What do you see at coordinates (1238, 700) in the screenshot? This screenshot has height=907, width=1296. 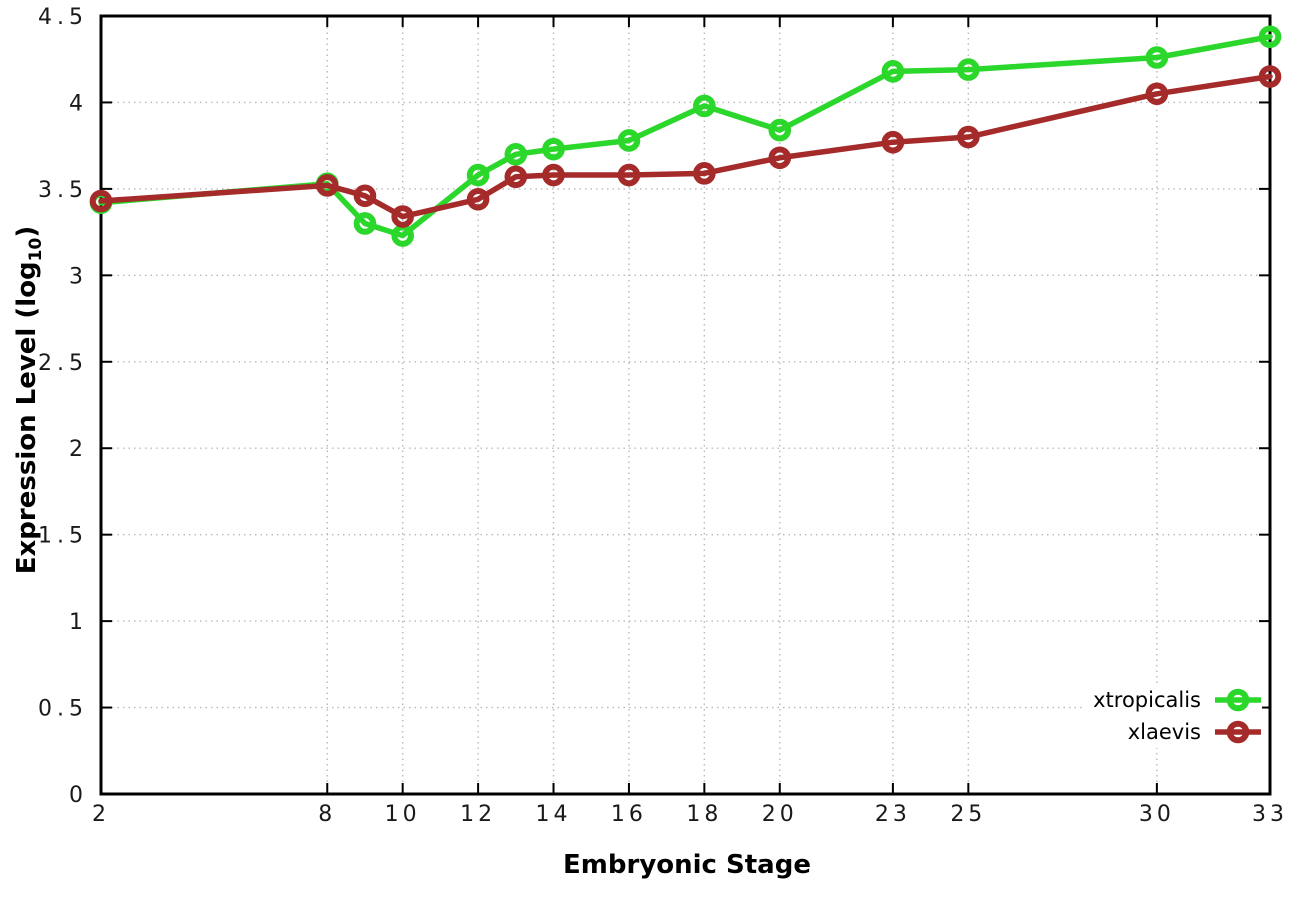 I see `legend-marker-xtropicalis` at bounding box center [1238, 700].